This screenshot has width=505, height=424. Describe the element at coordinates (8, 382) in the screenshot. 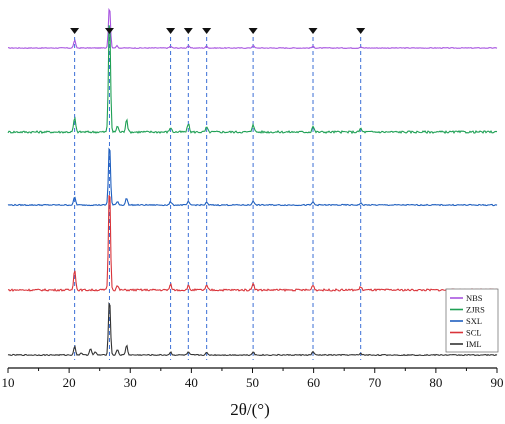

I see `x-tick-label-10: 10` at that location.